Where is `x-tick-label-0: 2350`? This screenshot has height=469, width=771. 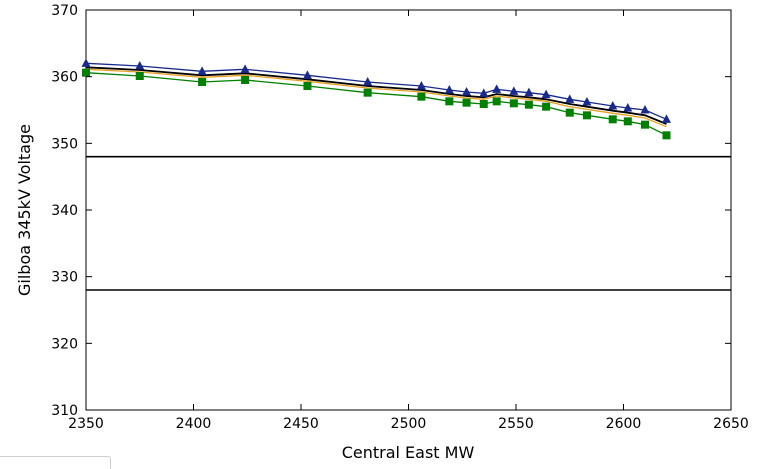 x-tick-label-0: 2350 is located at coordinates (86, 424).